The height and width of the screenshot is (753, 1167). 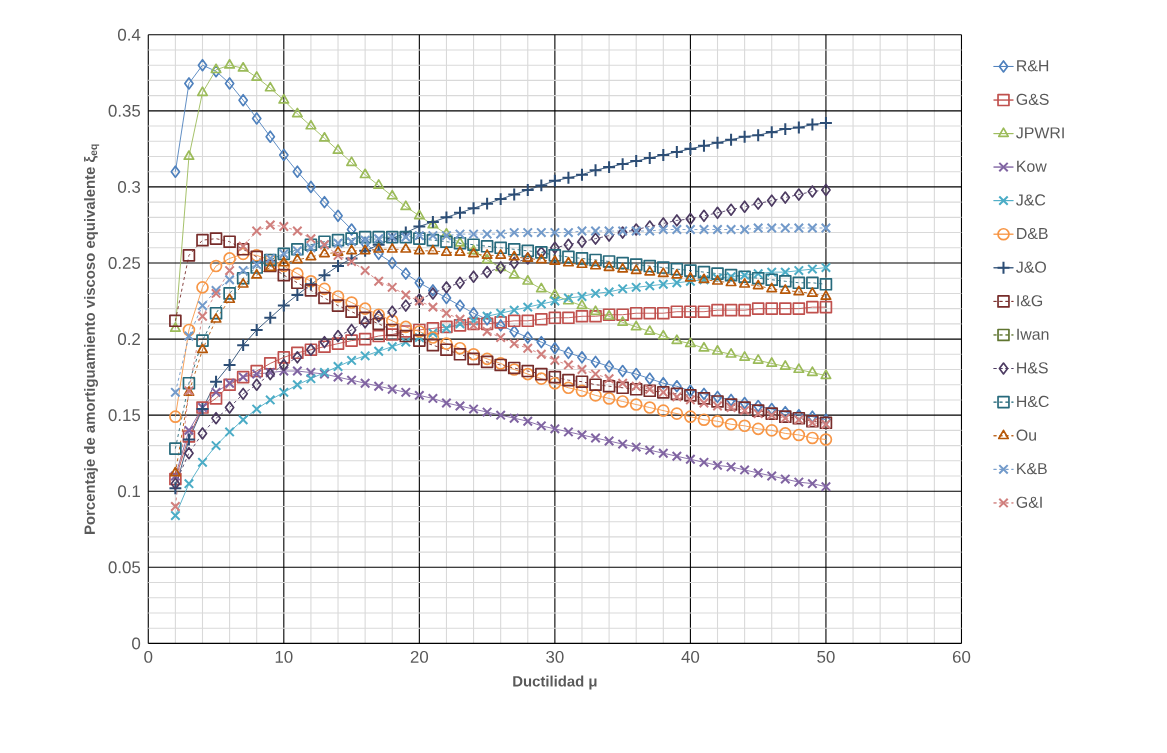 What do you see at coordinates (124, 567) in the screenshot?
I see `y-tick-label: 0.05` at bounding box center [124, 567].